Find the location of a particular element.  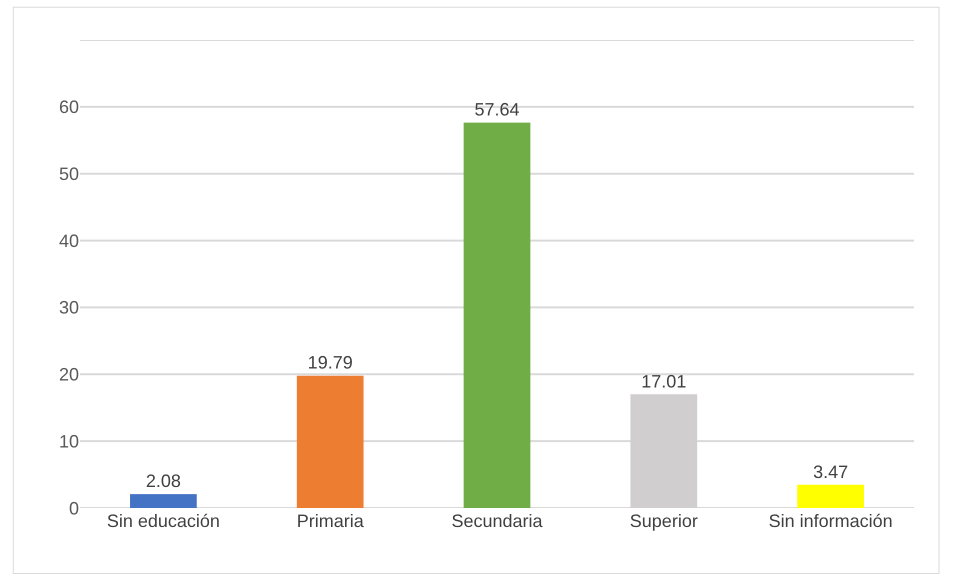

y-tick-label: 30 is located at coordinates (68, 308).